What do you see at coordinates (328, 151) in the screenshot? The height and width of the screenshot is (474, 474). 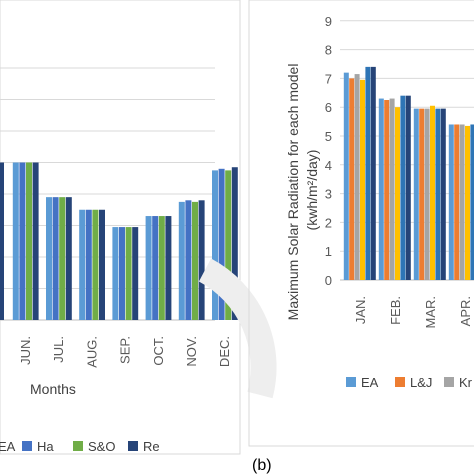 I see `right-y-ticks: 0 1 2 3 4 5 6 7 8 9` at bounding box center [328, 151].